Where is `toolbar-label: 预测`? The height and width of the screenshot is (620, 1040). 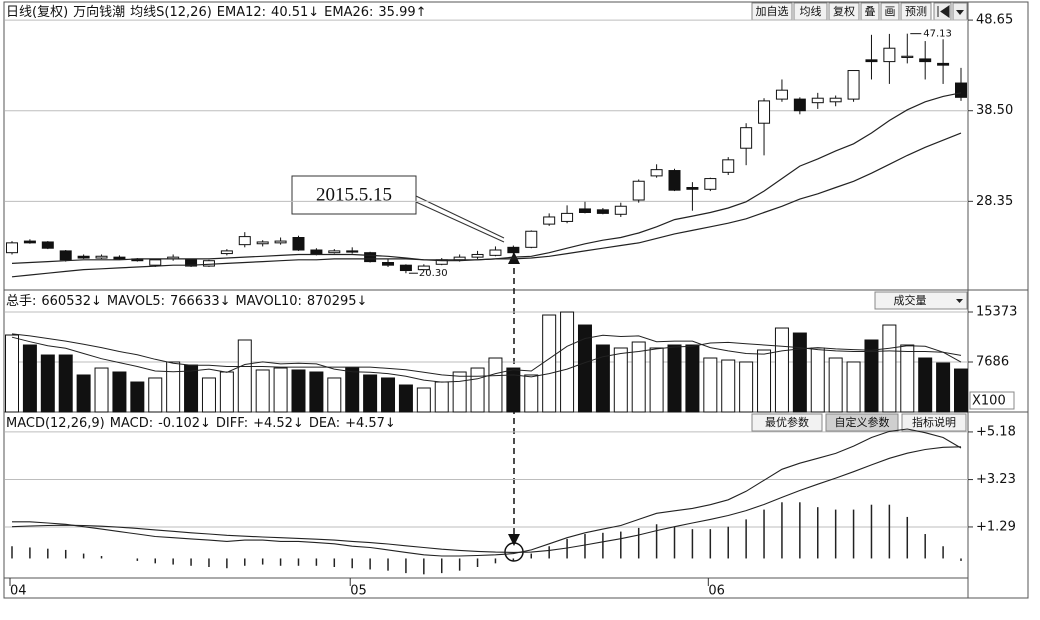 toolbar-label: 预测 is located at coordinates (916, 11).